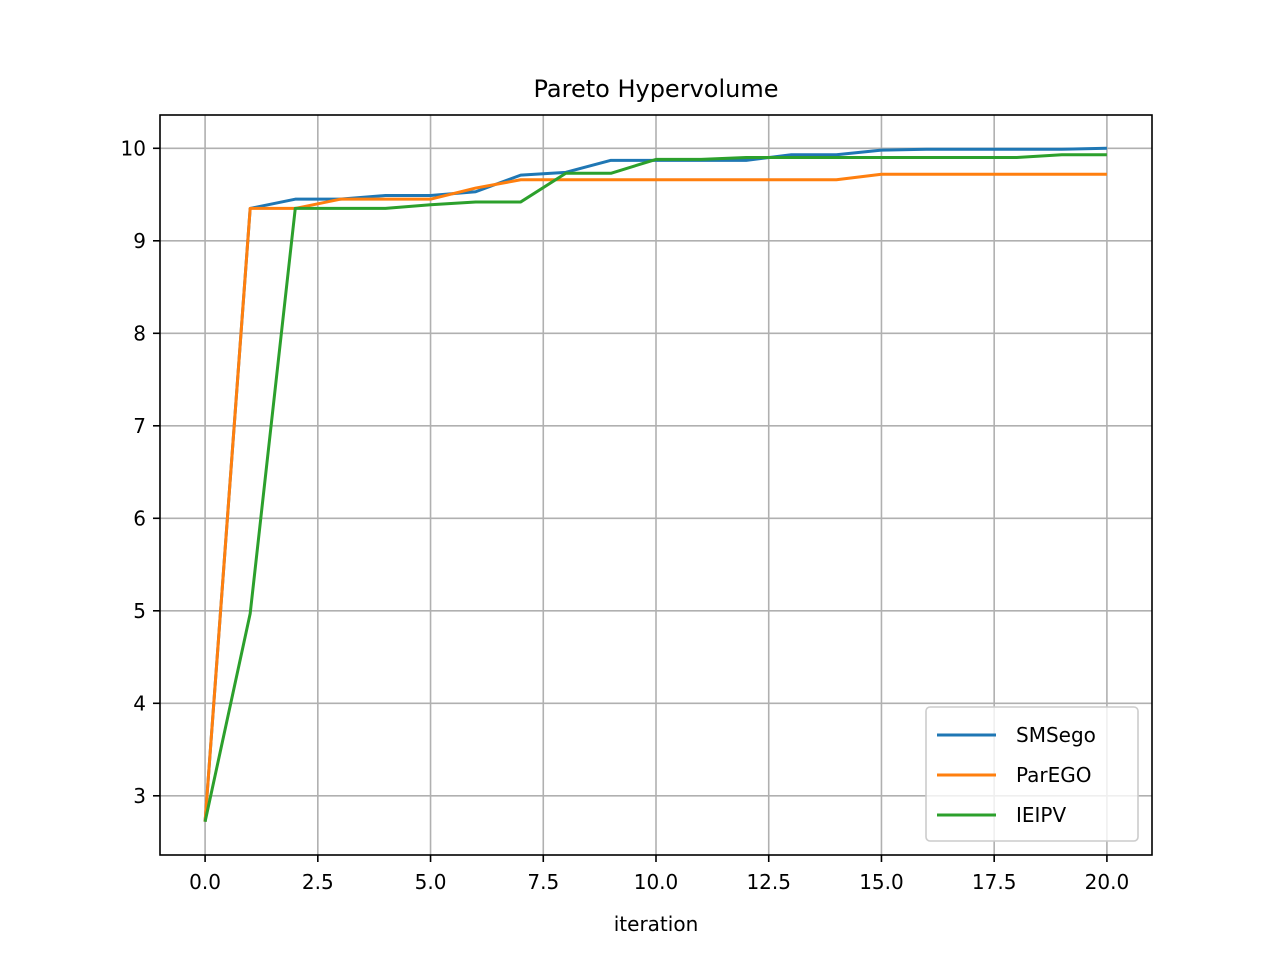 This screenshot has height=960, width=1280. Describe the element at coordinates (139, 333) in the screenshot. I see `y-tick-label: 8` at that location.